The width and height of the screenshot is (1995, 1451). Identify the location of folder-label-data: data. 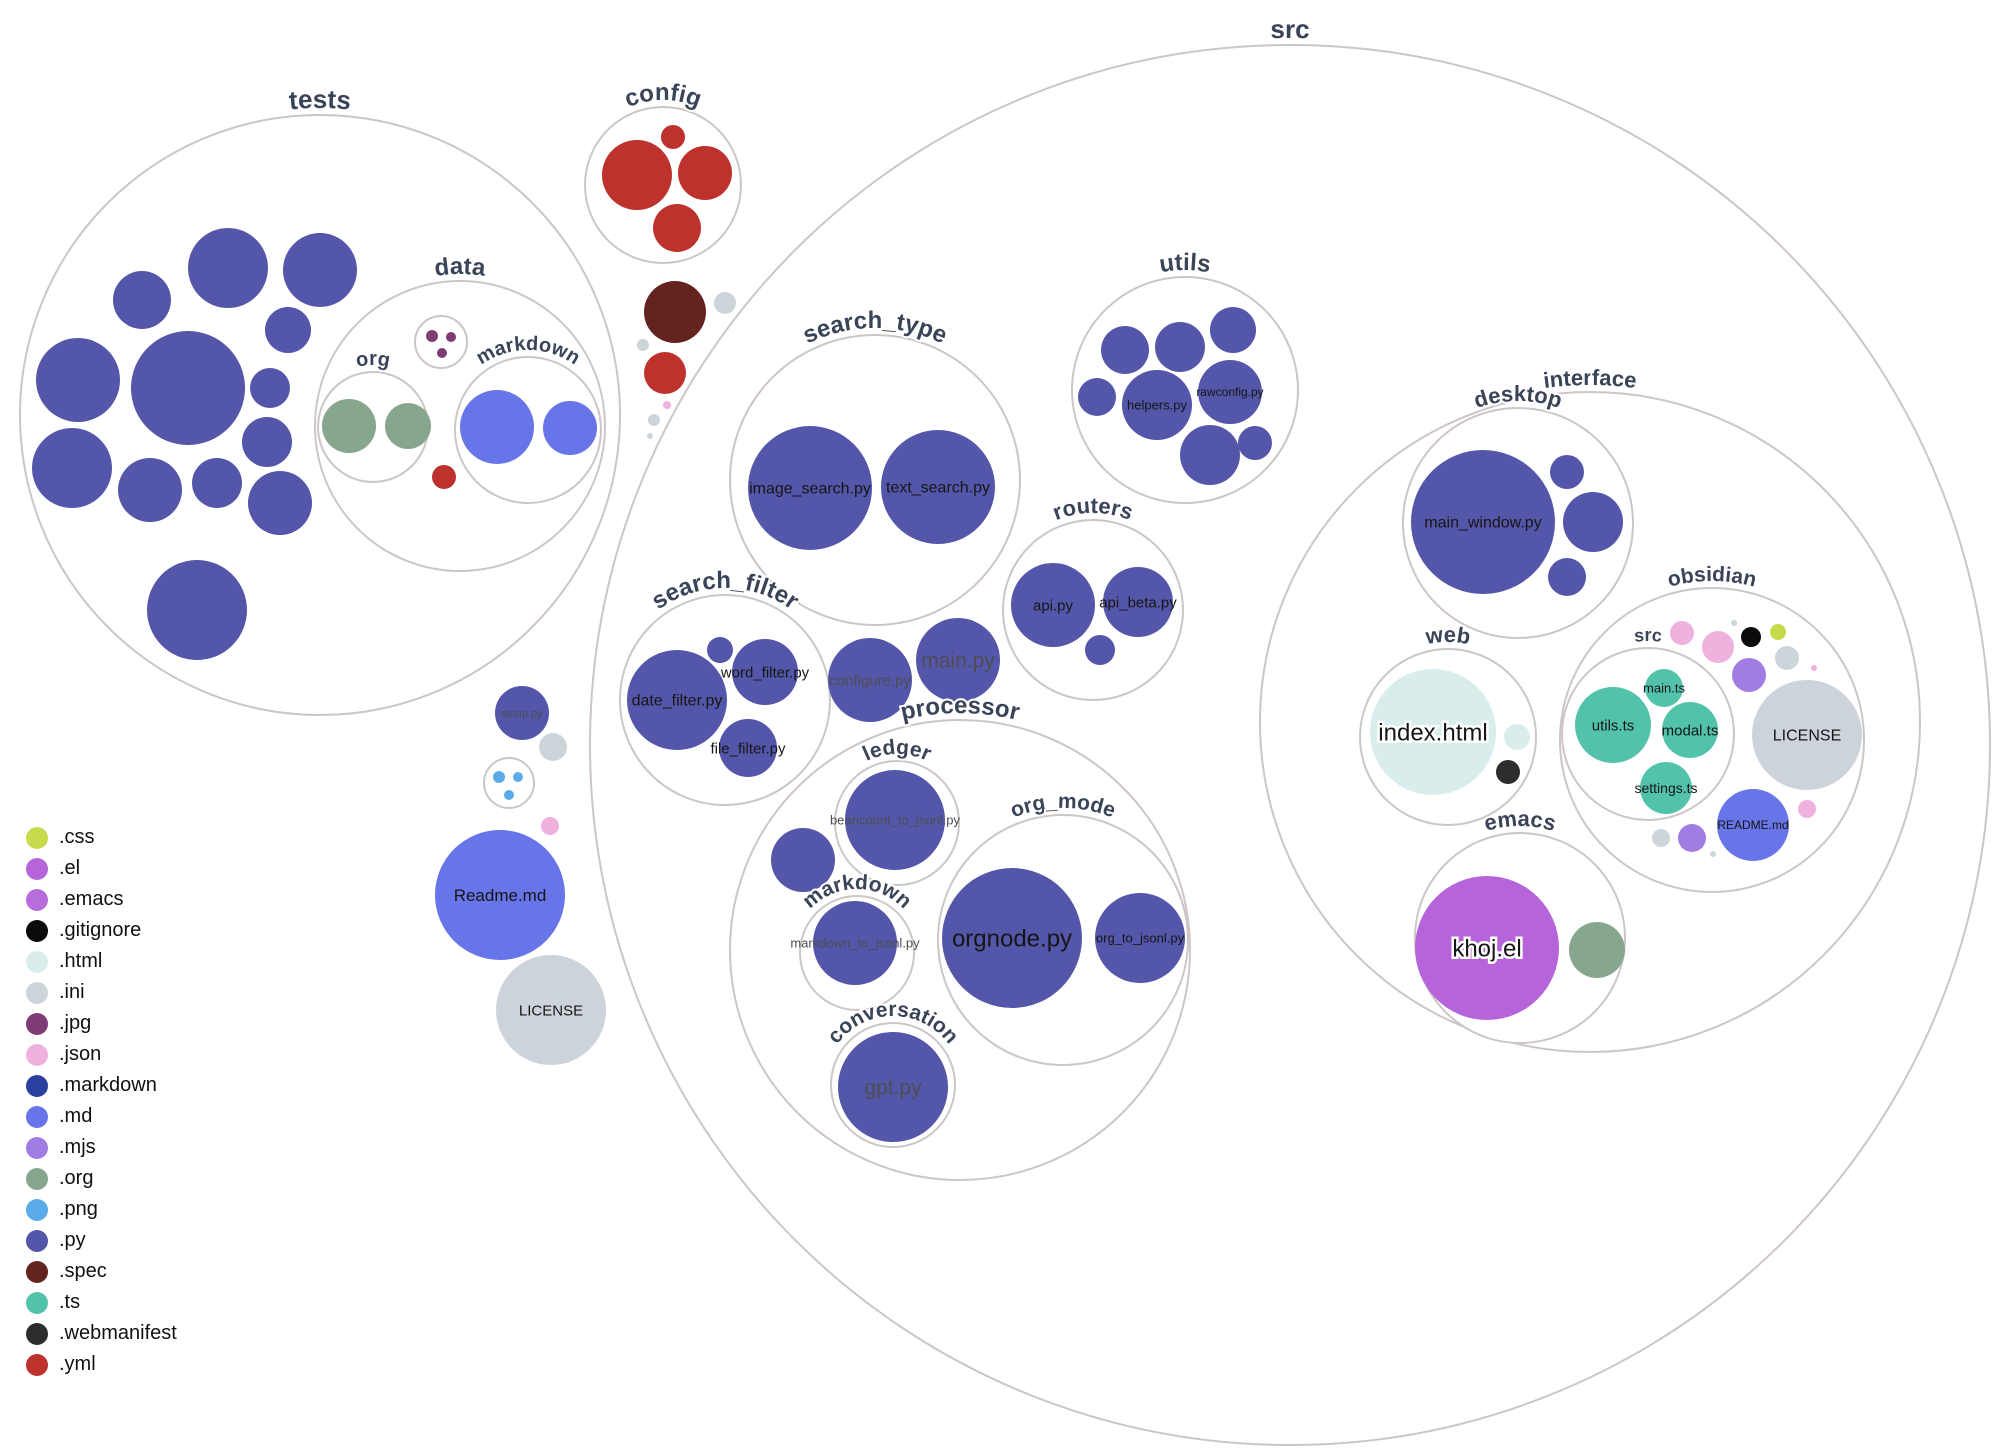
(460, 267).